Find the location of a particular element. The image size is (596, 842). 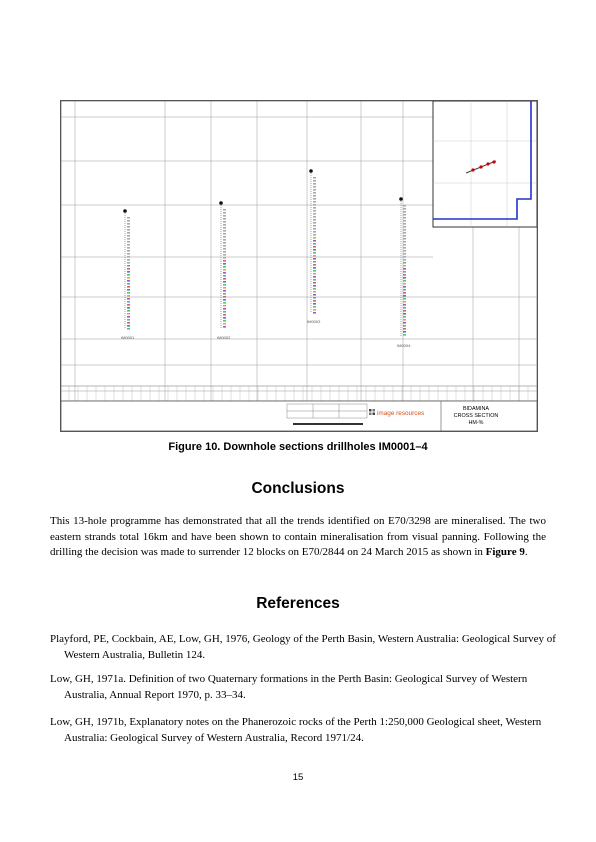

page-number: 15 is located at coordinates (298, 777).